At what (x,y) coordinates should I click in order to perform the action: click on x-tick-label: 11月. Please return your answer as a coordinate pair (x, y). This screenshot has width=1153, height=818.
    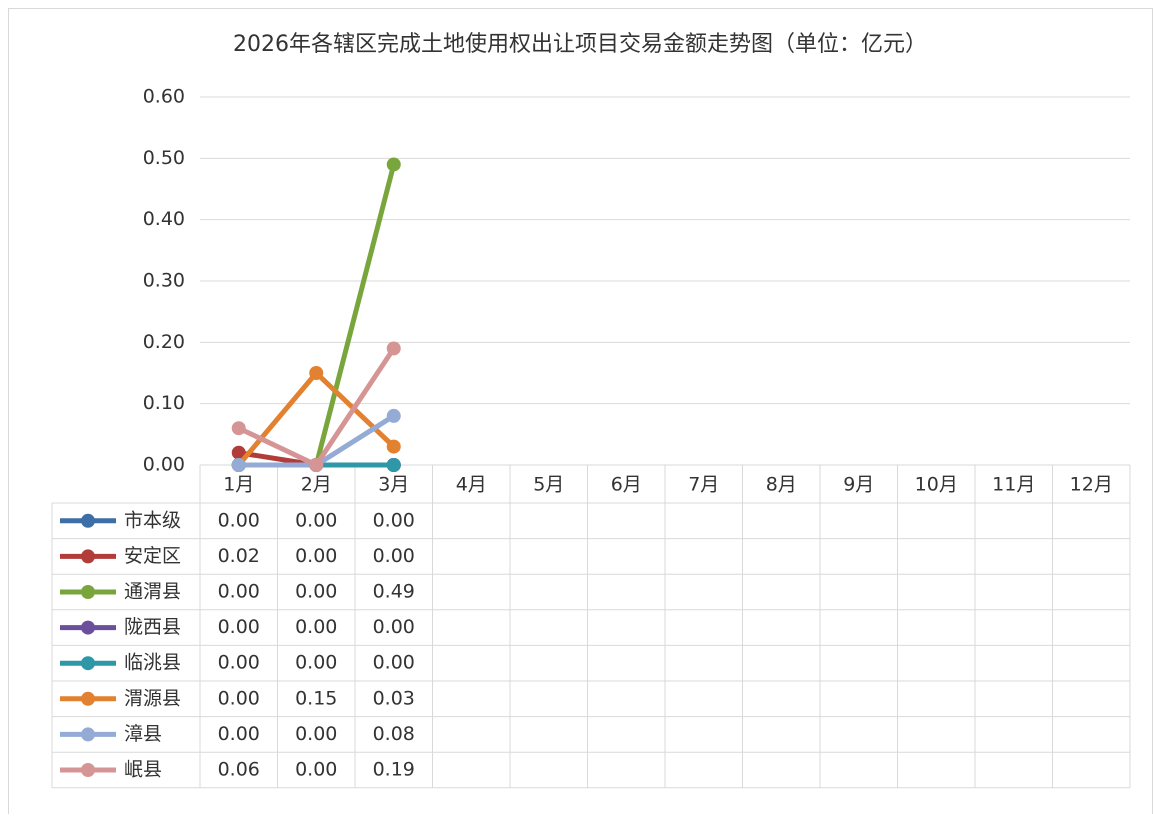
    Looking at the image, I should click on (1013, 485).